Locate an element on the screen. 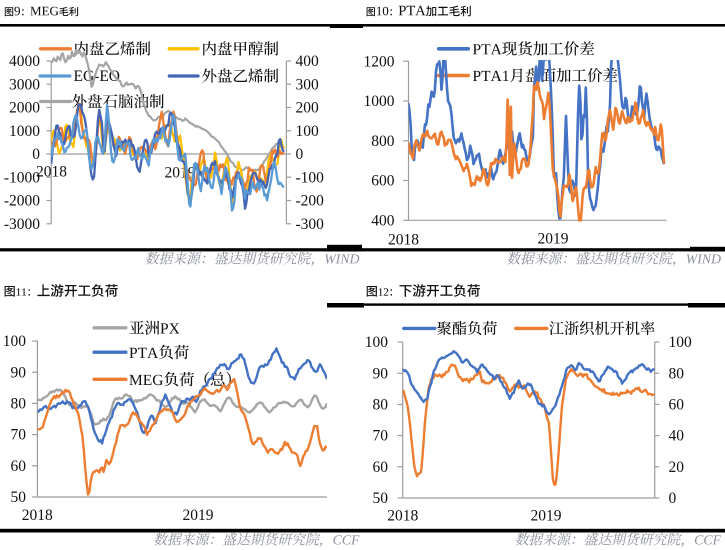  svg-text: EG-EO is located at coordinates (97, 76).